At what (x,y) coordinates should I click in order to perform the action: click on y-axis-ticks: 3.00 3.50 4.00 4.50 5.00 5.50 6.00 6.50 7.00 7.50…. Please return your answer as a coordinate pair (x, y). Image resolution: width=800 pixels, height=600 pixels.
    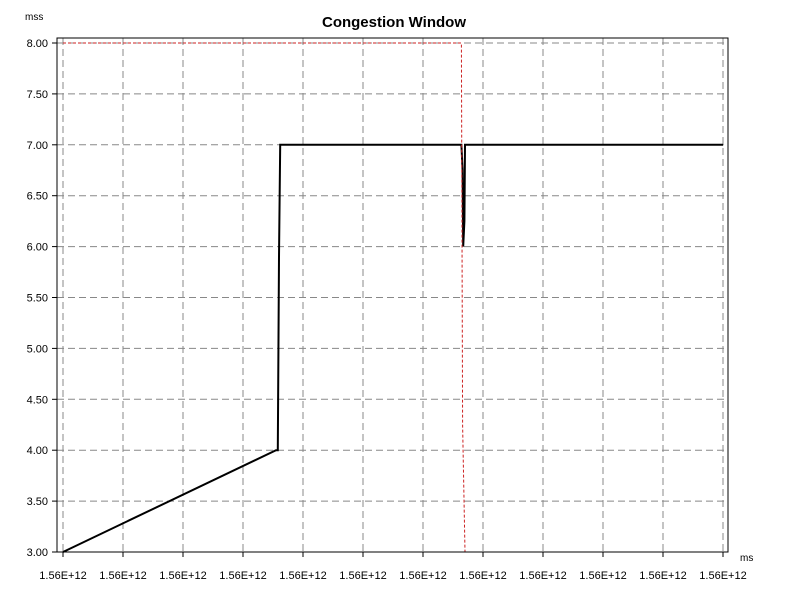
    Looking at the image, I should click on (42, 298).